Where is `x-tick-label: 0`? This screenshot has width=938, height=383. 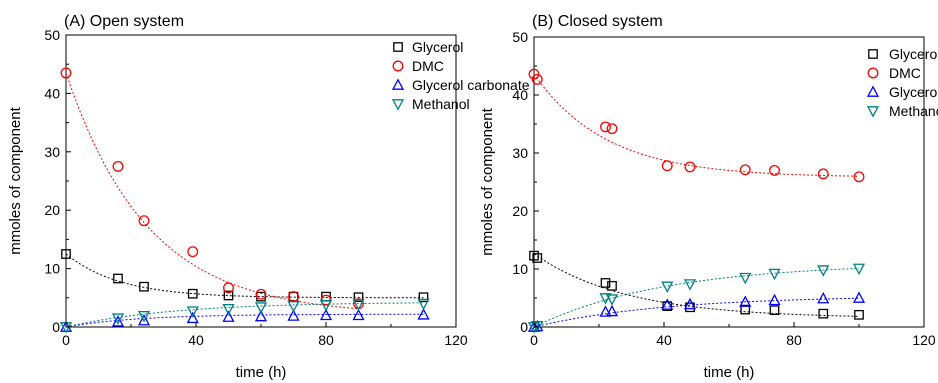 x-tick-label: 0 is located at coordinates (66, 340).